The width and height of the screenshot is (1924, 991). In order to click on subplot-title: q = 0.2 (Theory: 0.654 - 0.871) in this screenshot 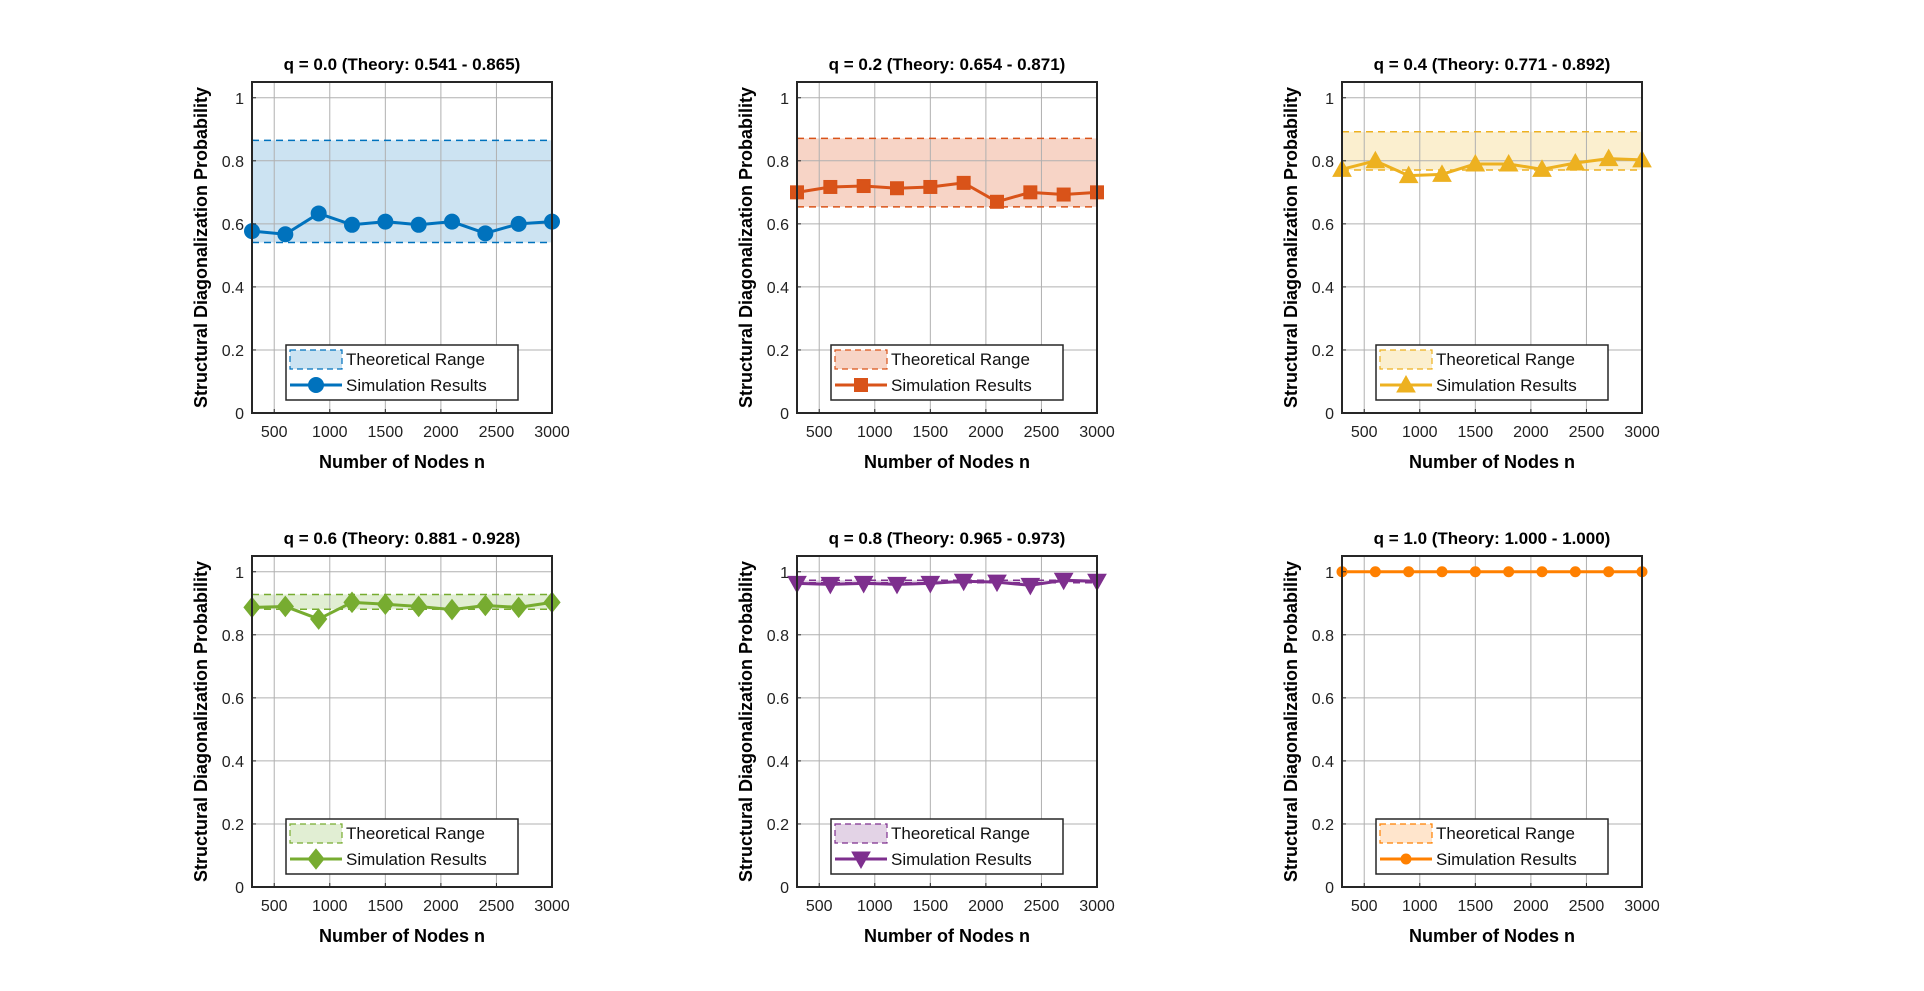, I will do `click(947, 64)`.